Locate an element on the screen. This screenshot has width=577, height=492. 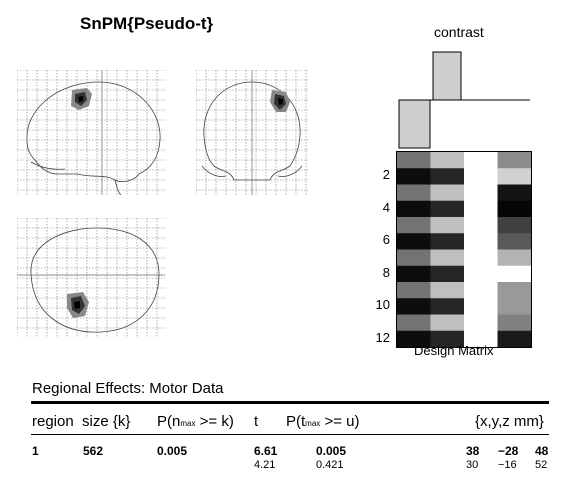
design-matrix-tick: 6 is located at coordinates (386, 240).